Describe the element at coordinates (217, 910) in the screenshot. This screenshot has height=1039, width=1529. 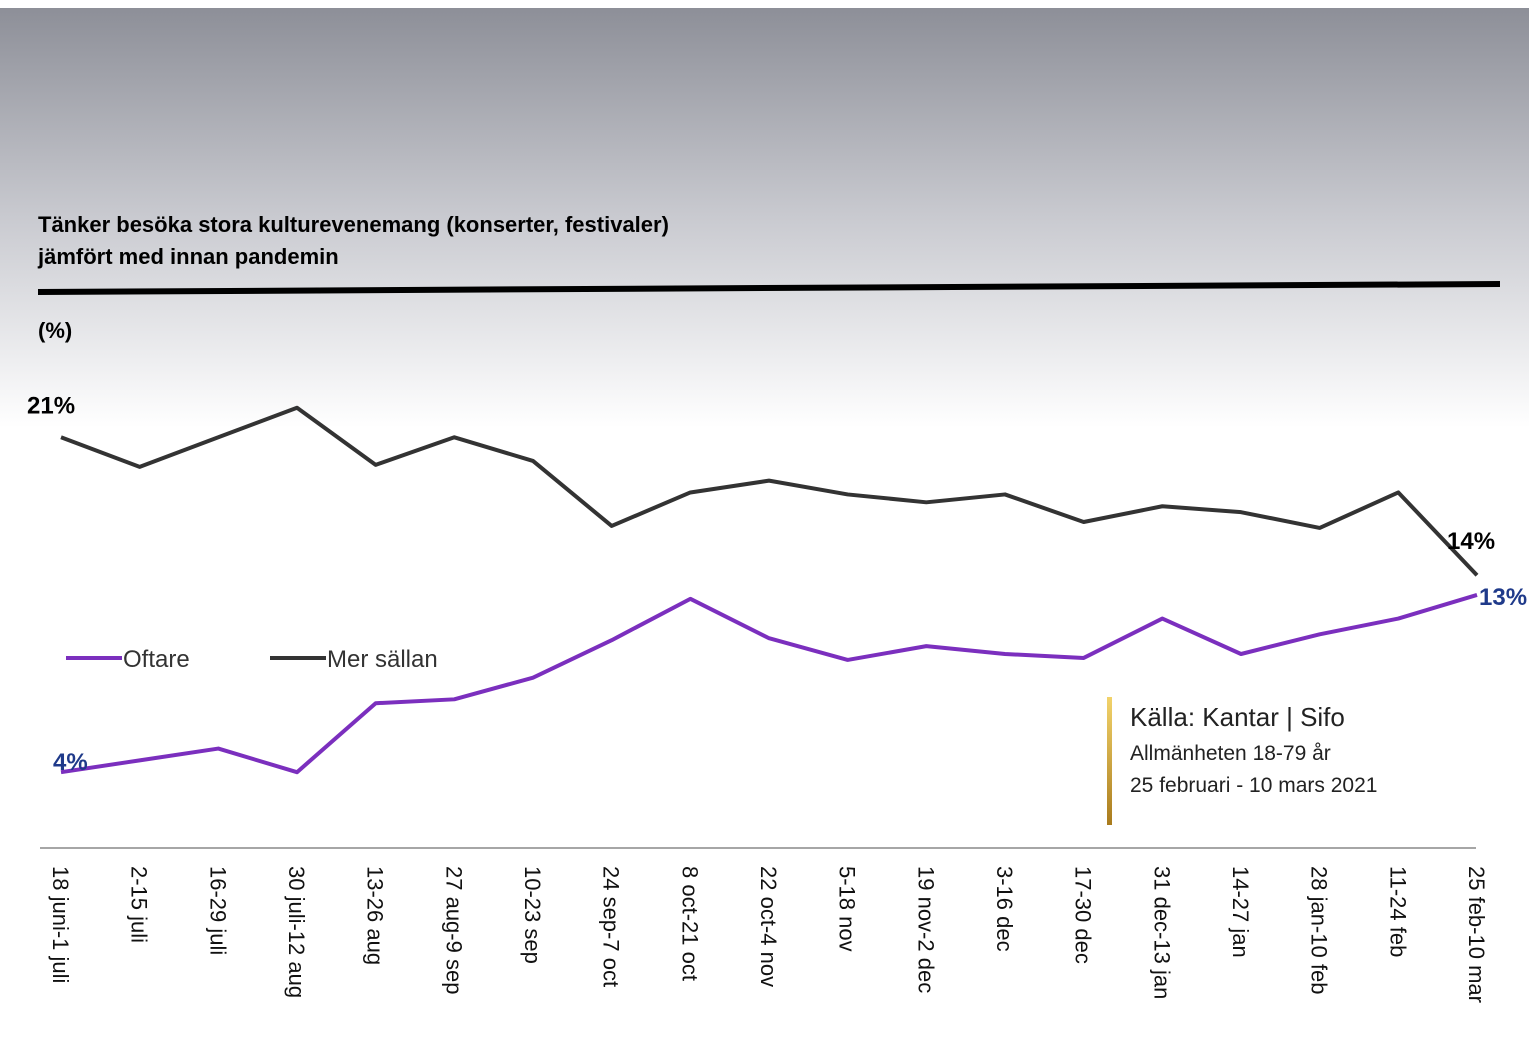
I see `x-tick-label: 16-29 juli` at that location.